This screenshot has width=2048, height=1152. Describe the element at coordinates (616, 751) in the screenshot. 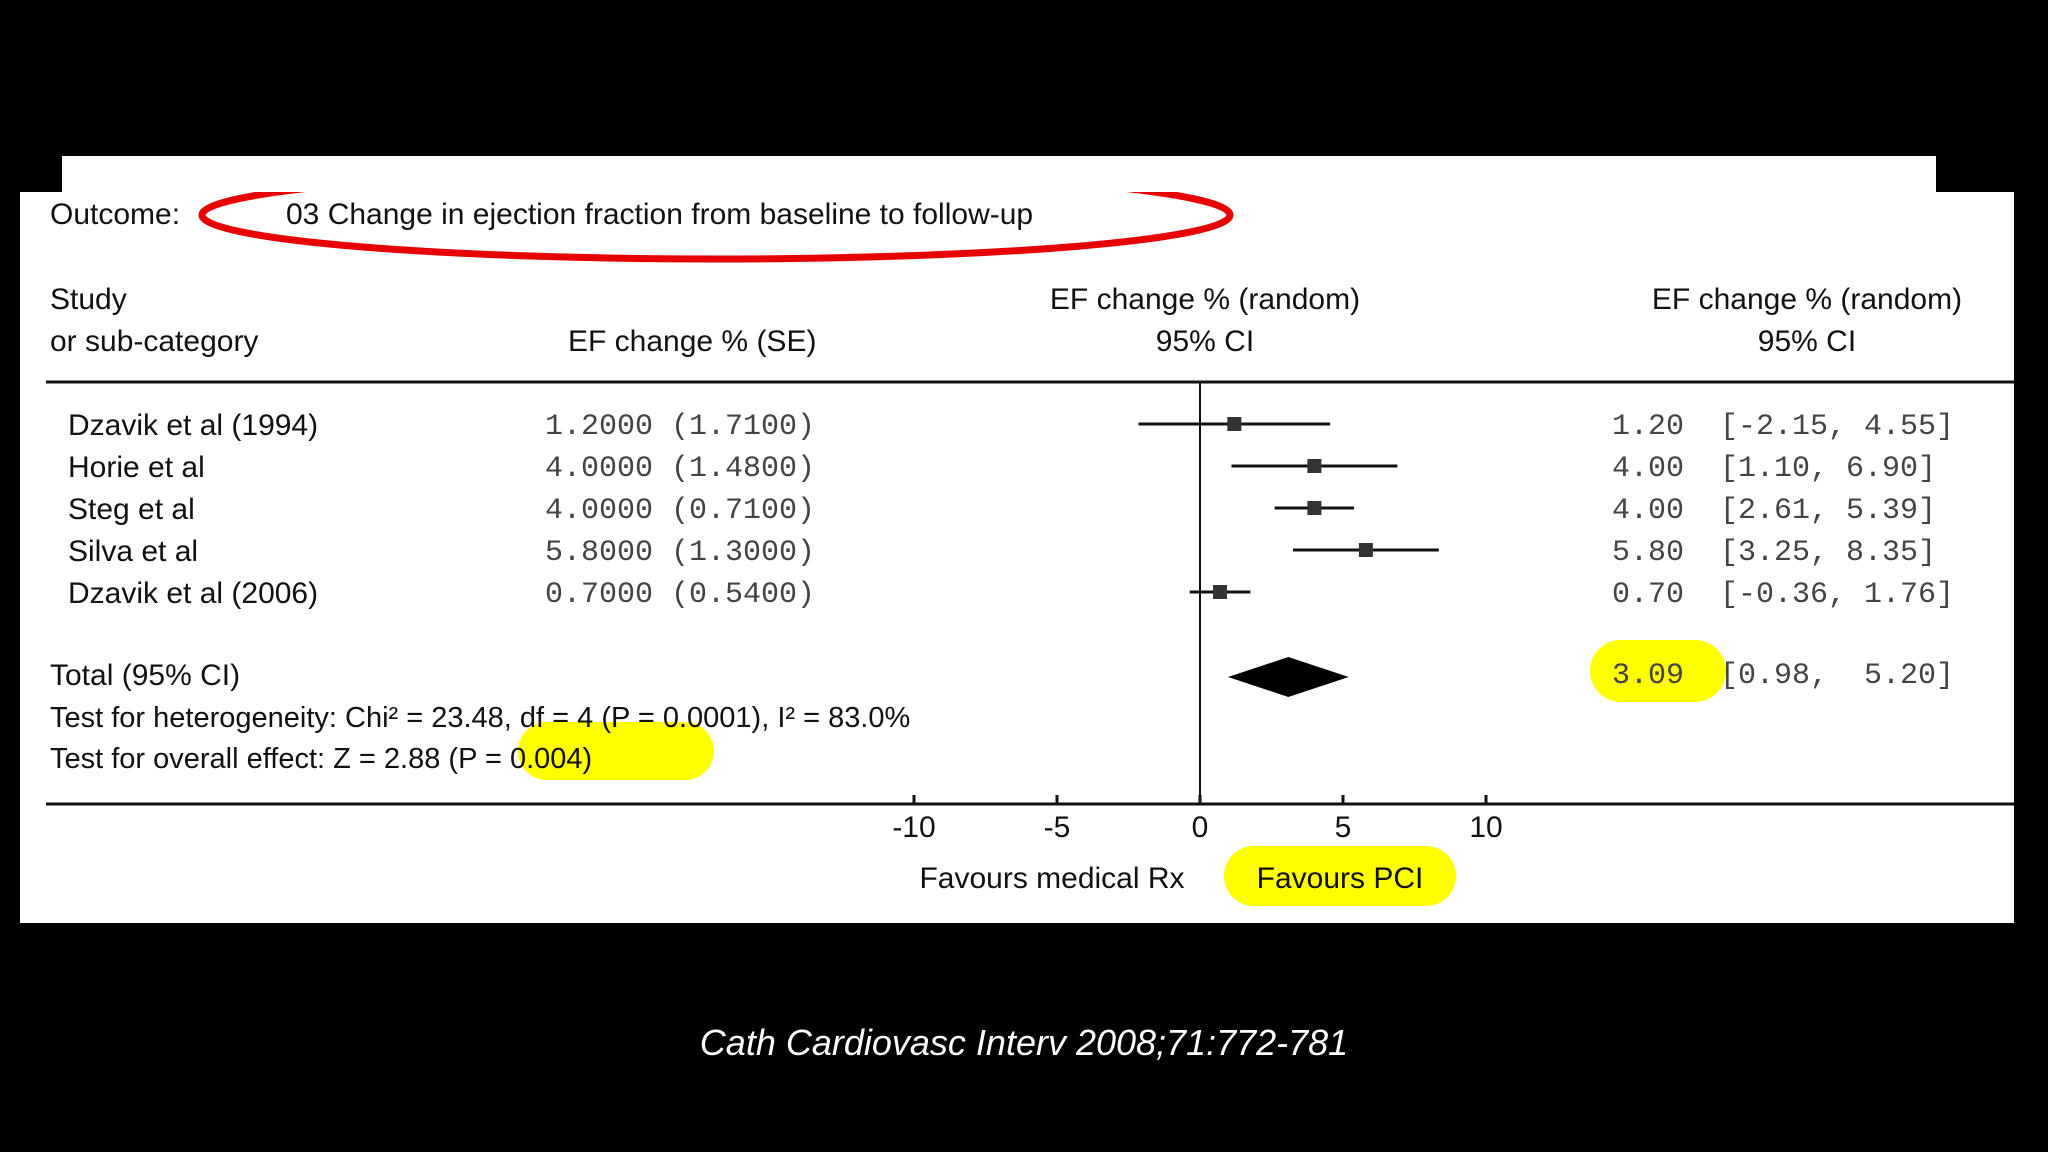

I see `p-value-highlight` at that location.